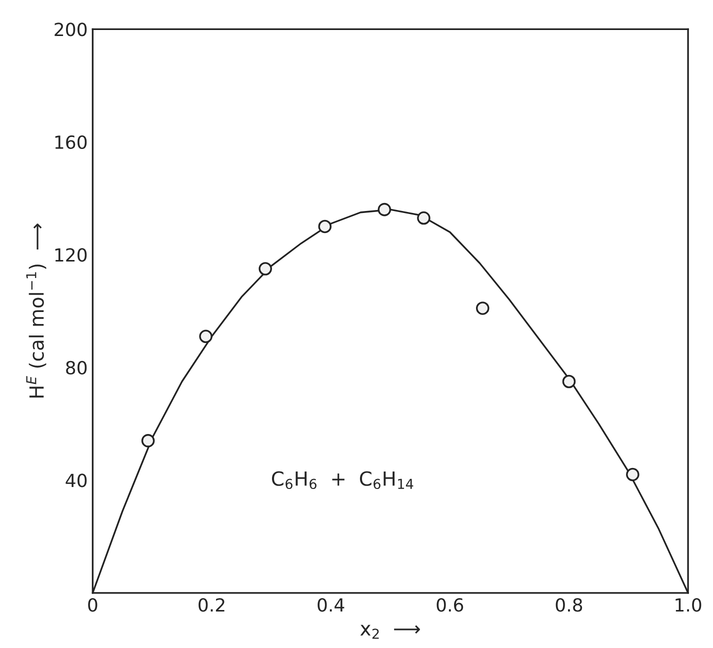 Image resolution: width=713 pixels, height=648 pixels. What do you see at coordinates (211, 605) in the screenshot?
I see `x-tick-label: 0.2` at bounding box center [211, 605].